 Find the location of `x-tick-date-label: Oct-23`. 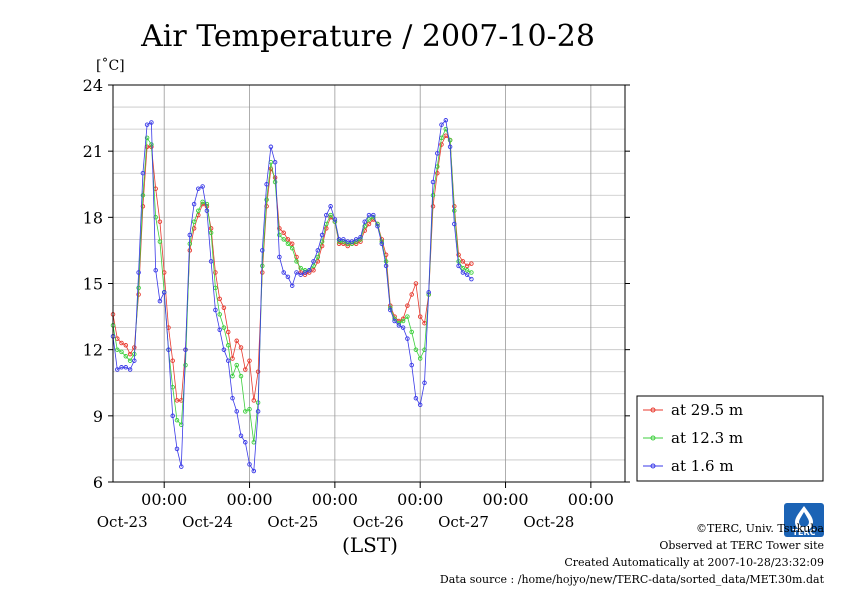

x-tick-date-label: Oct-23 is located at coordinates (122, 522).